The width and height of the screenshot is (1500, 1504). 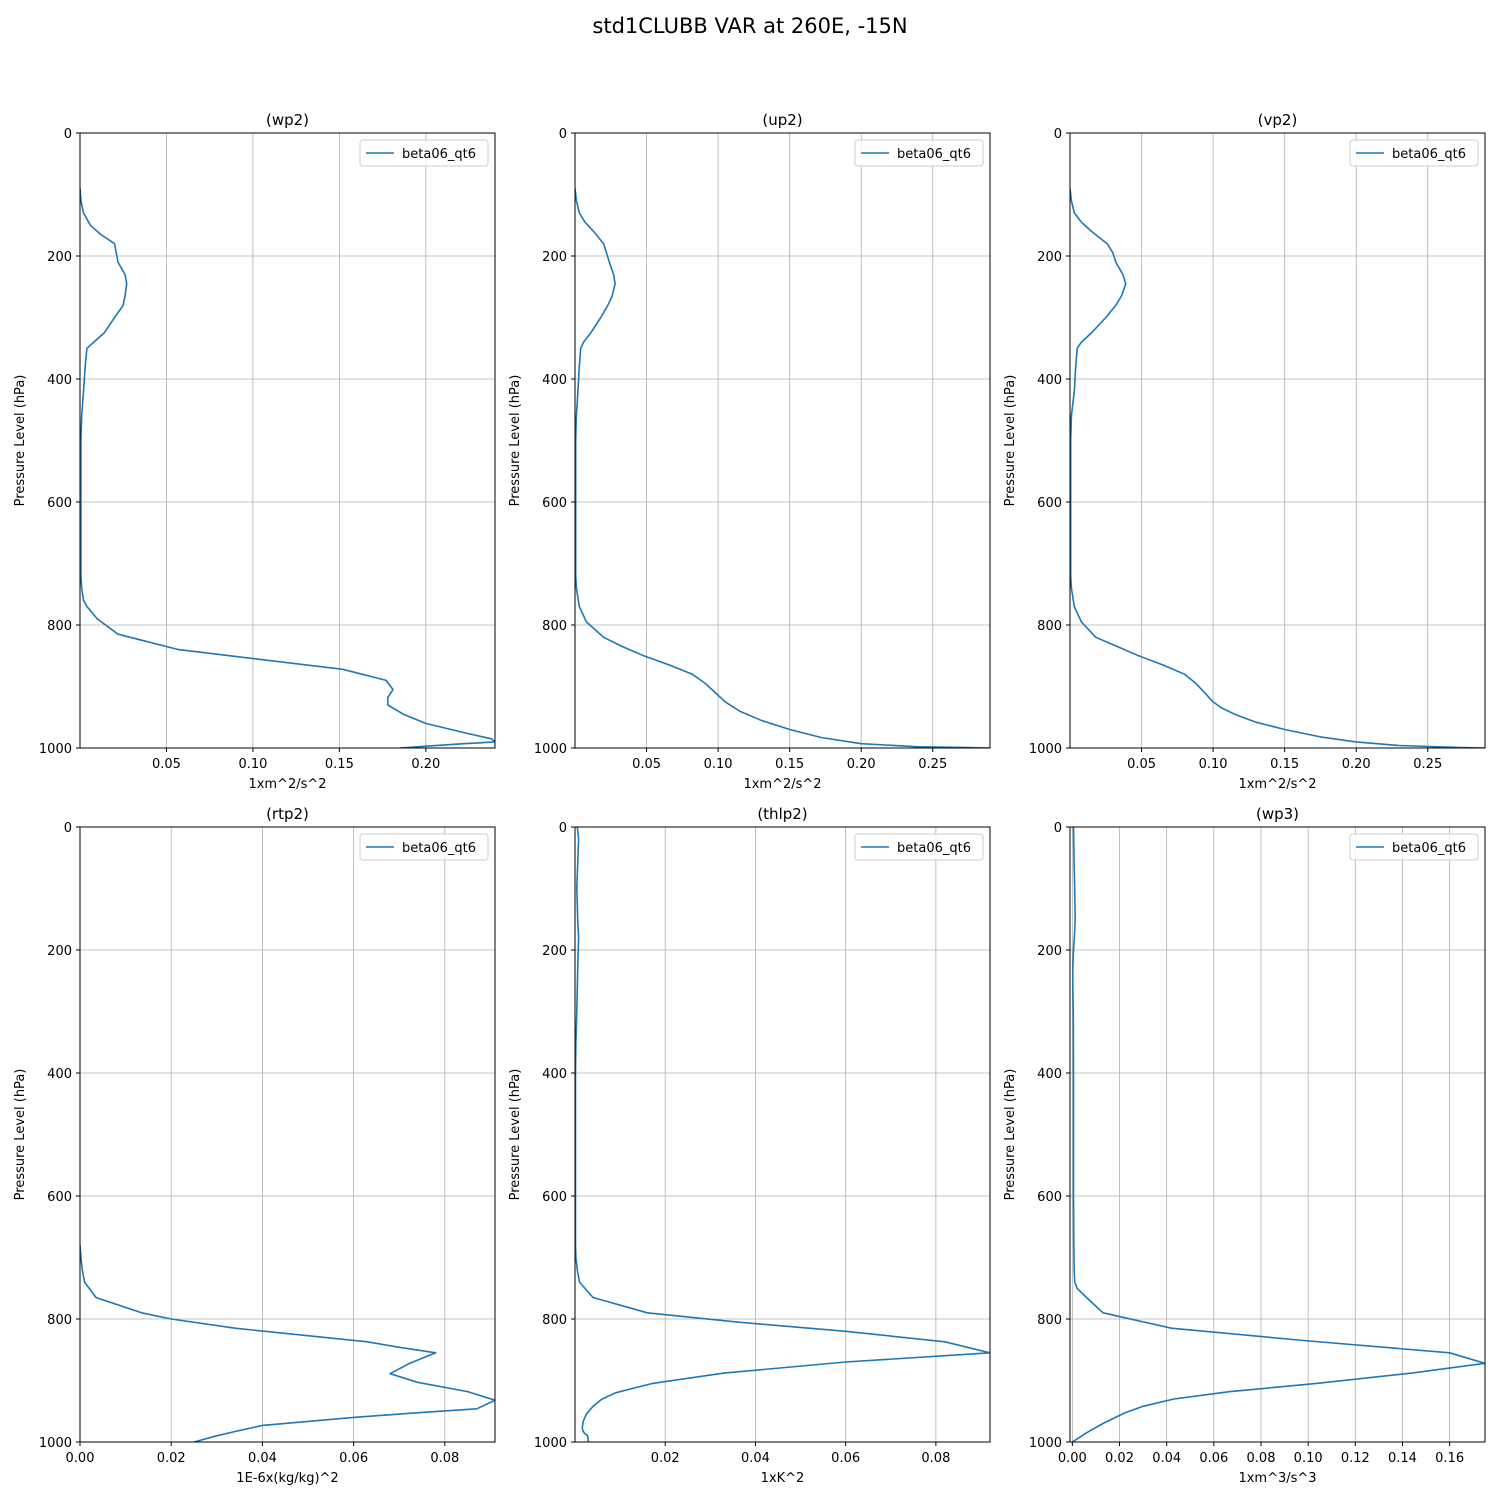 I want to click on subplot-title: (vp2), so click(x=1278, y=120).